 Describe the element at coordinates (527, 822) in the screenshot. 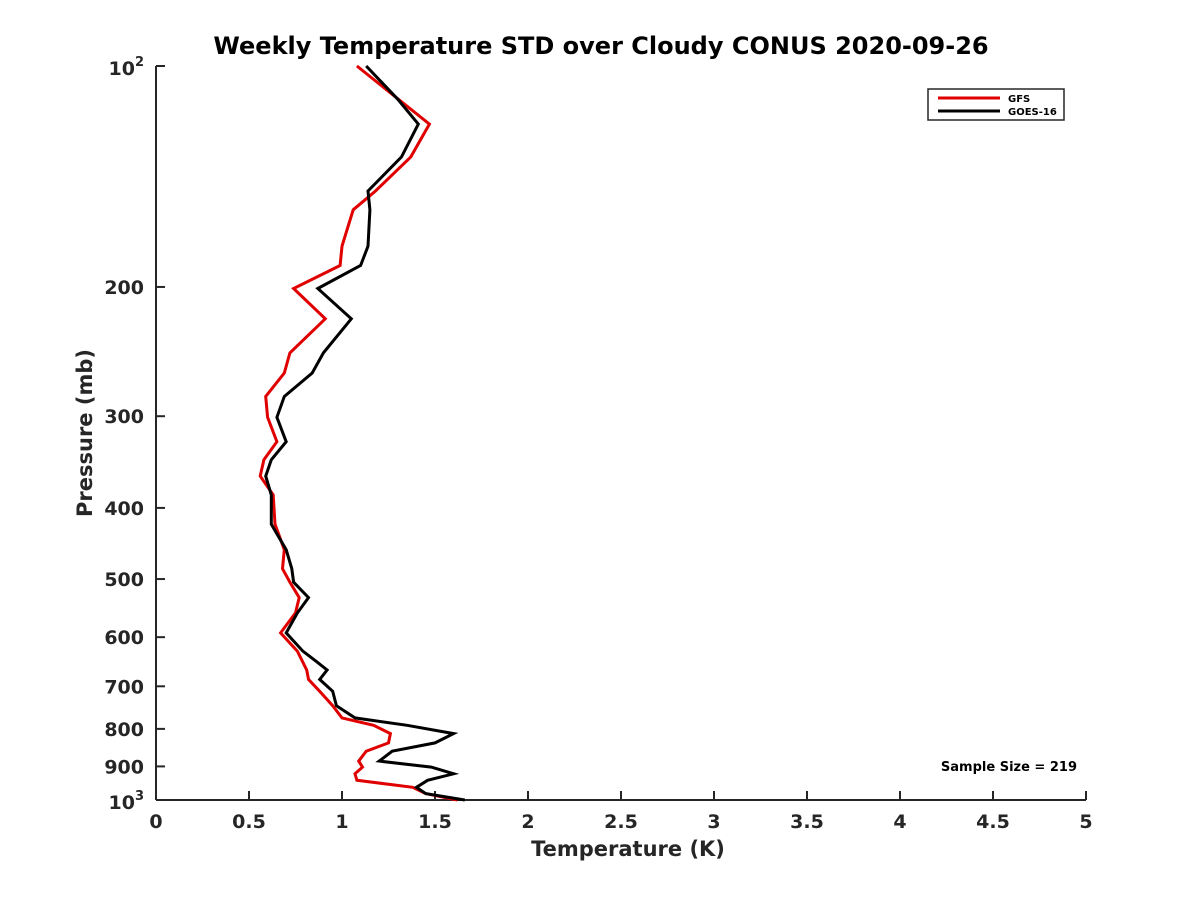

I see `x-tick-label: 2` at that location.